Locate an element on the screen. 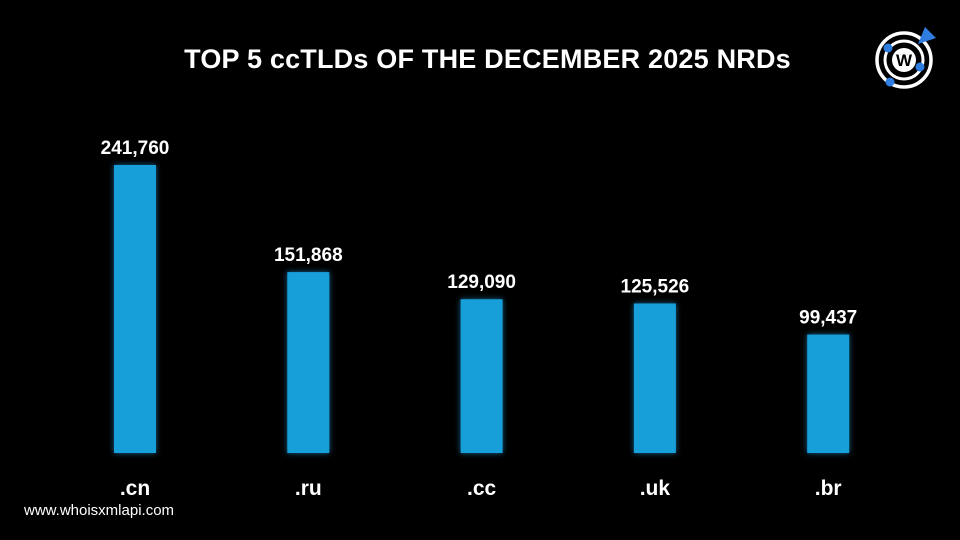  whoisxmlapi-logo: W is located at coordinates (905, 58).